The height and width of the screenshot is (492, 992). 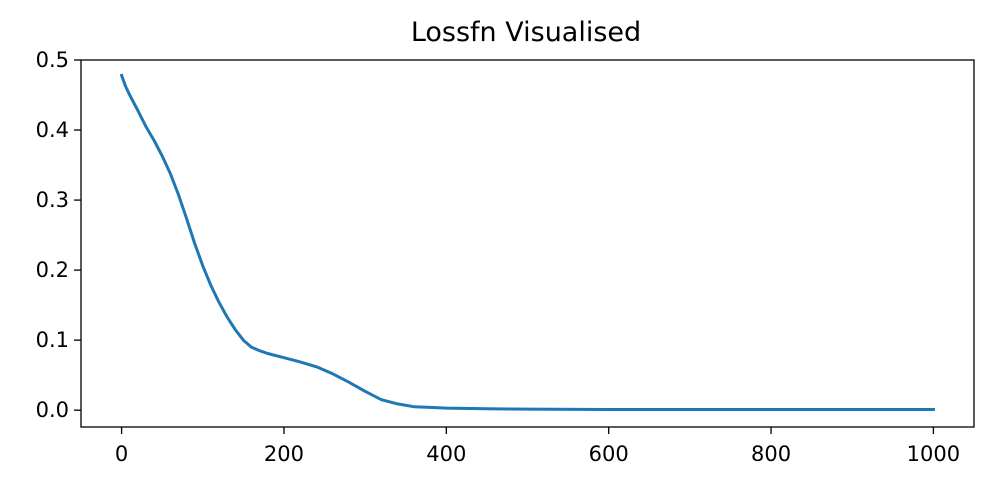 What do you see at coordinates (771, 454) in the screenshot?
I see `x-tick-label: 800` at bounding box center [771, 454].